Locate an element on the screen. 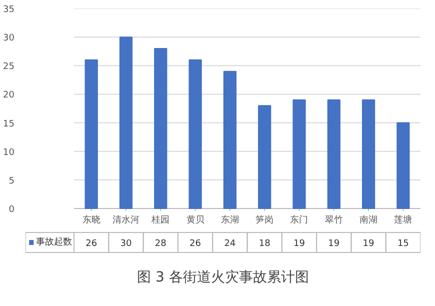 The height and width of the screenshot is (306, 435). y-tick-label: 15 is located at coordinates (8, 124).